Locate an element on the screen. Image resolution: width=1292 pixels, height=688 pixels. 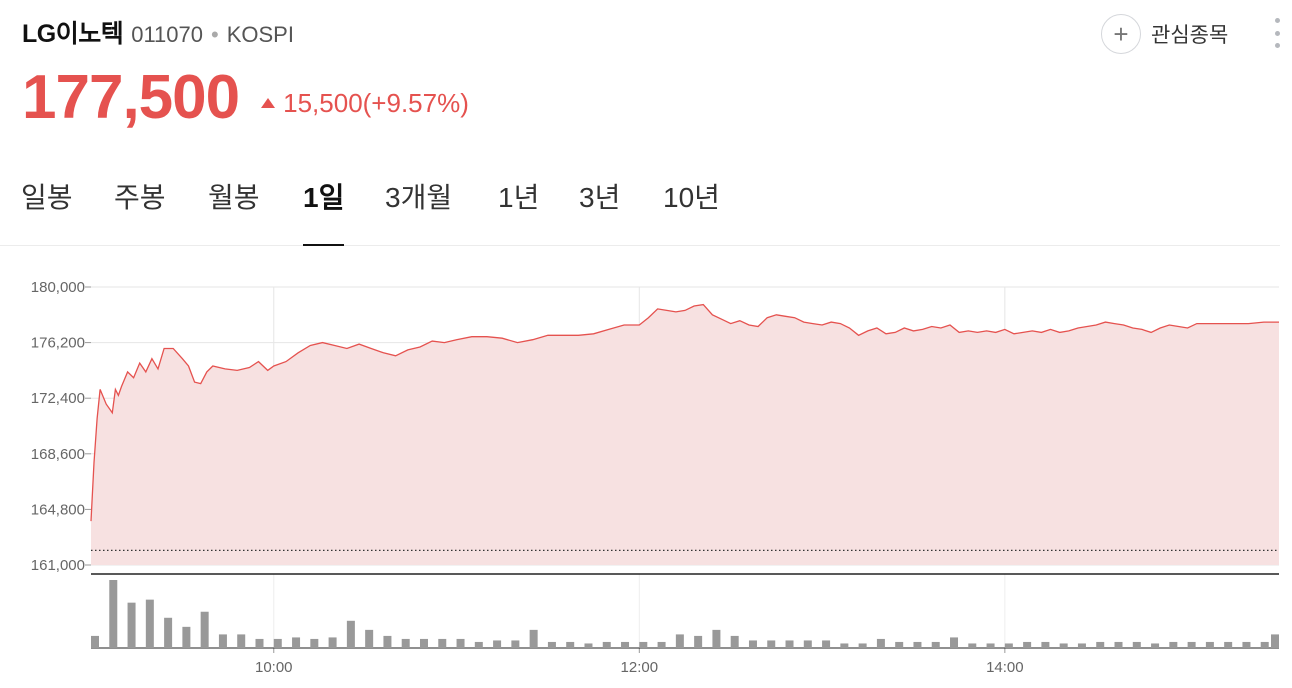
x-tick-label: 12:00 is located at coordinates (640, 667).